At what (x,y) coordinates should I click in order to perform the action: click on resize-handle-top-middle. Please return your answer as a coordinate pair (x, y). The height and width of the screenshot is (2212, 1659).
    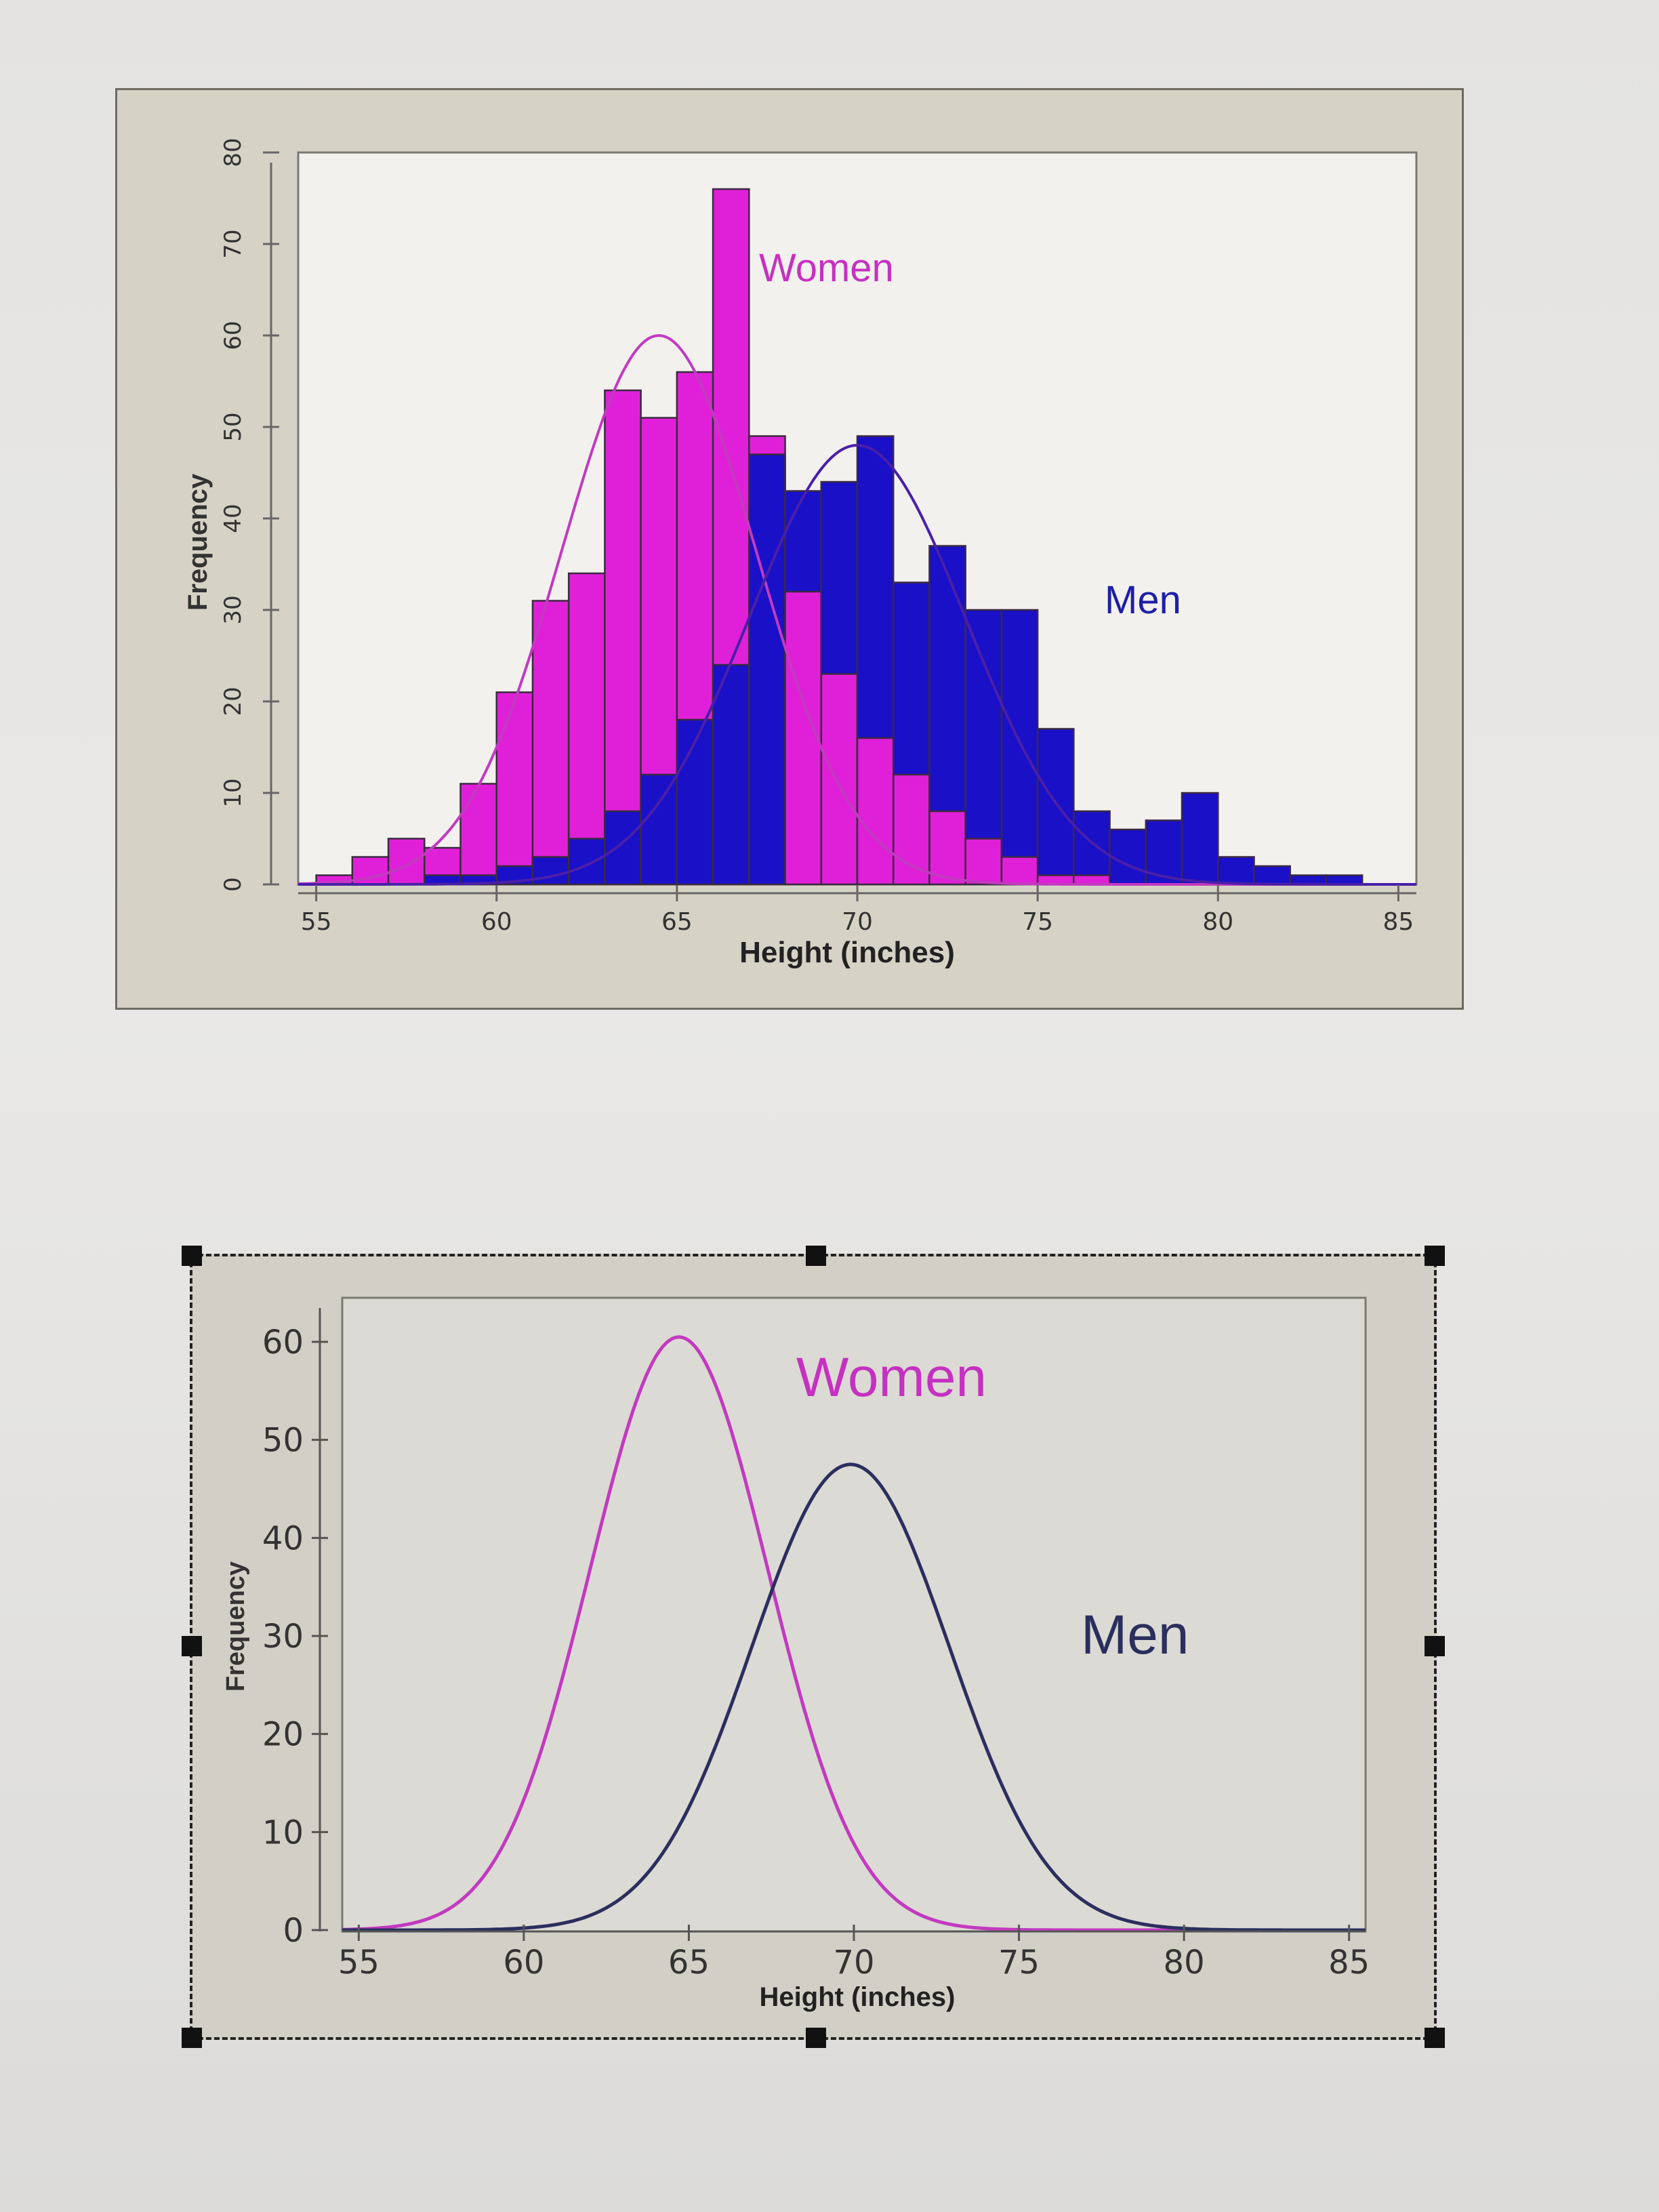
    Looking at the image, I should click on (816, 1256).